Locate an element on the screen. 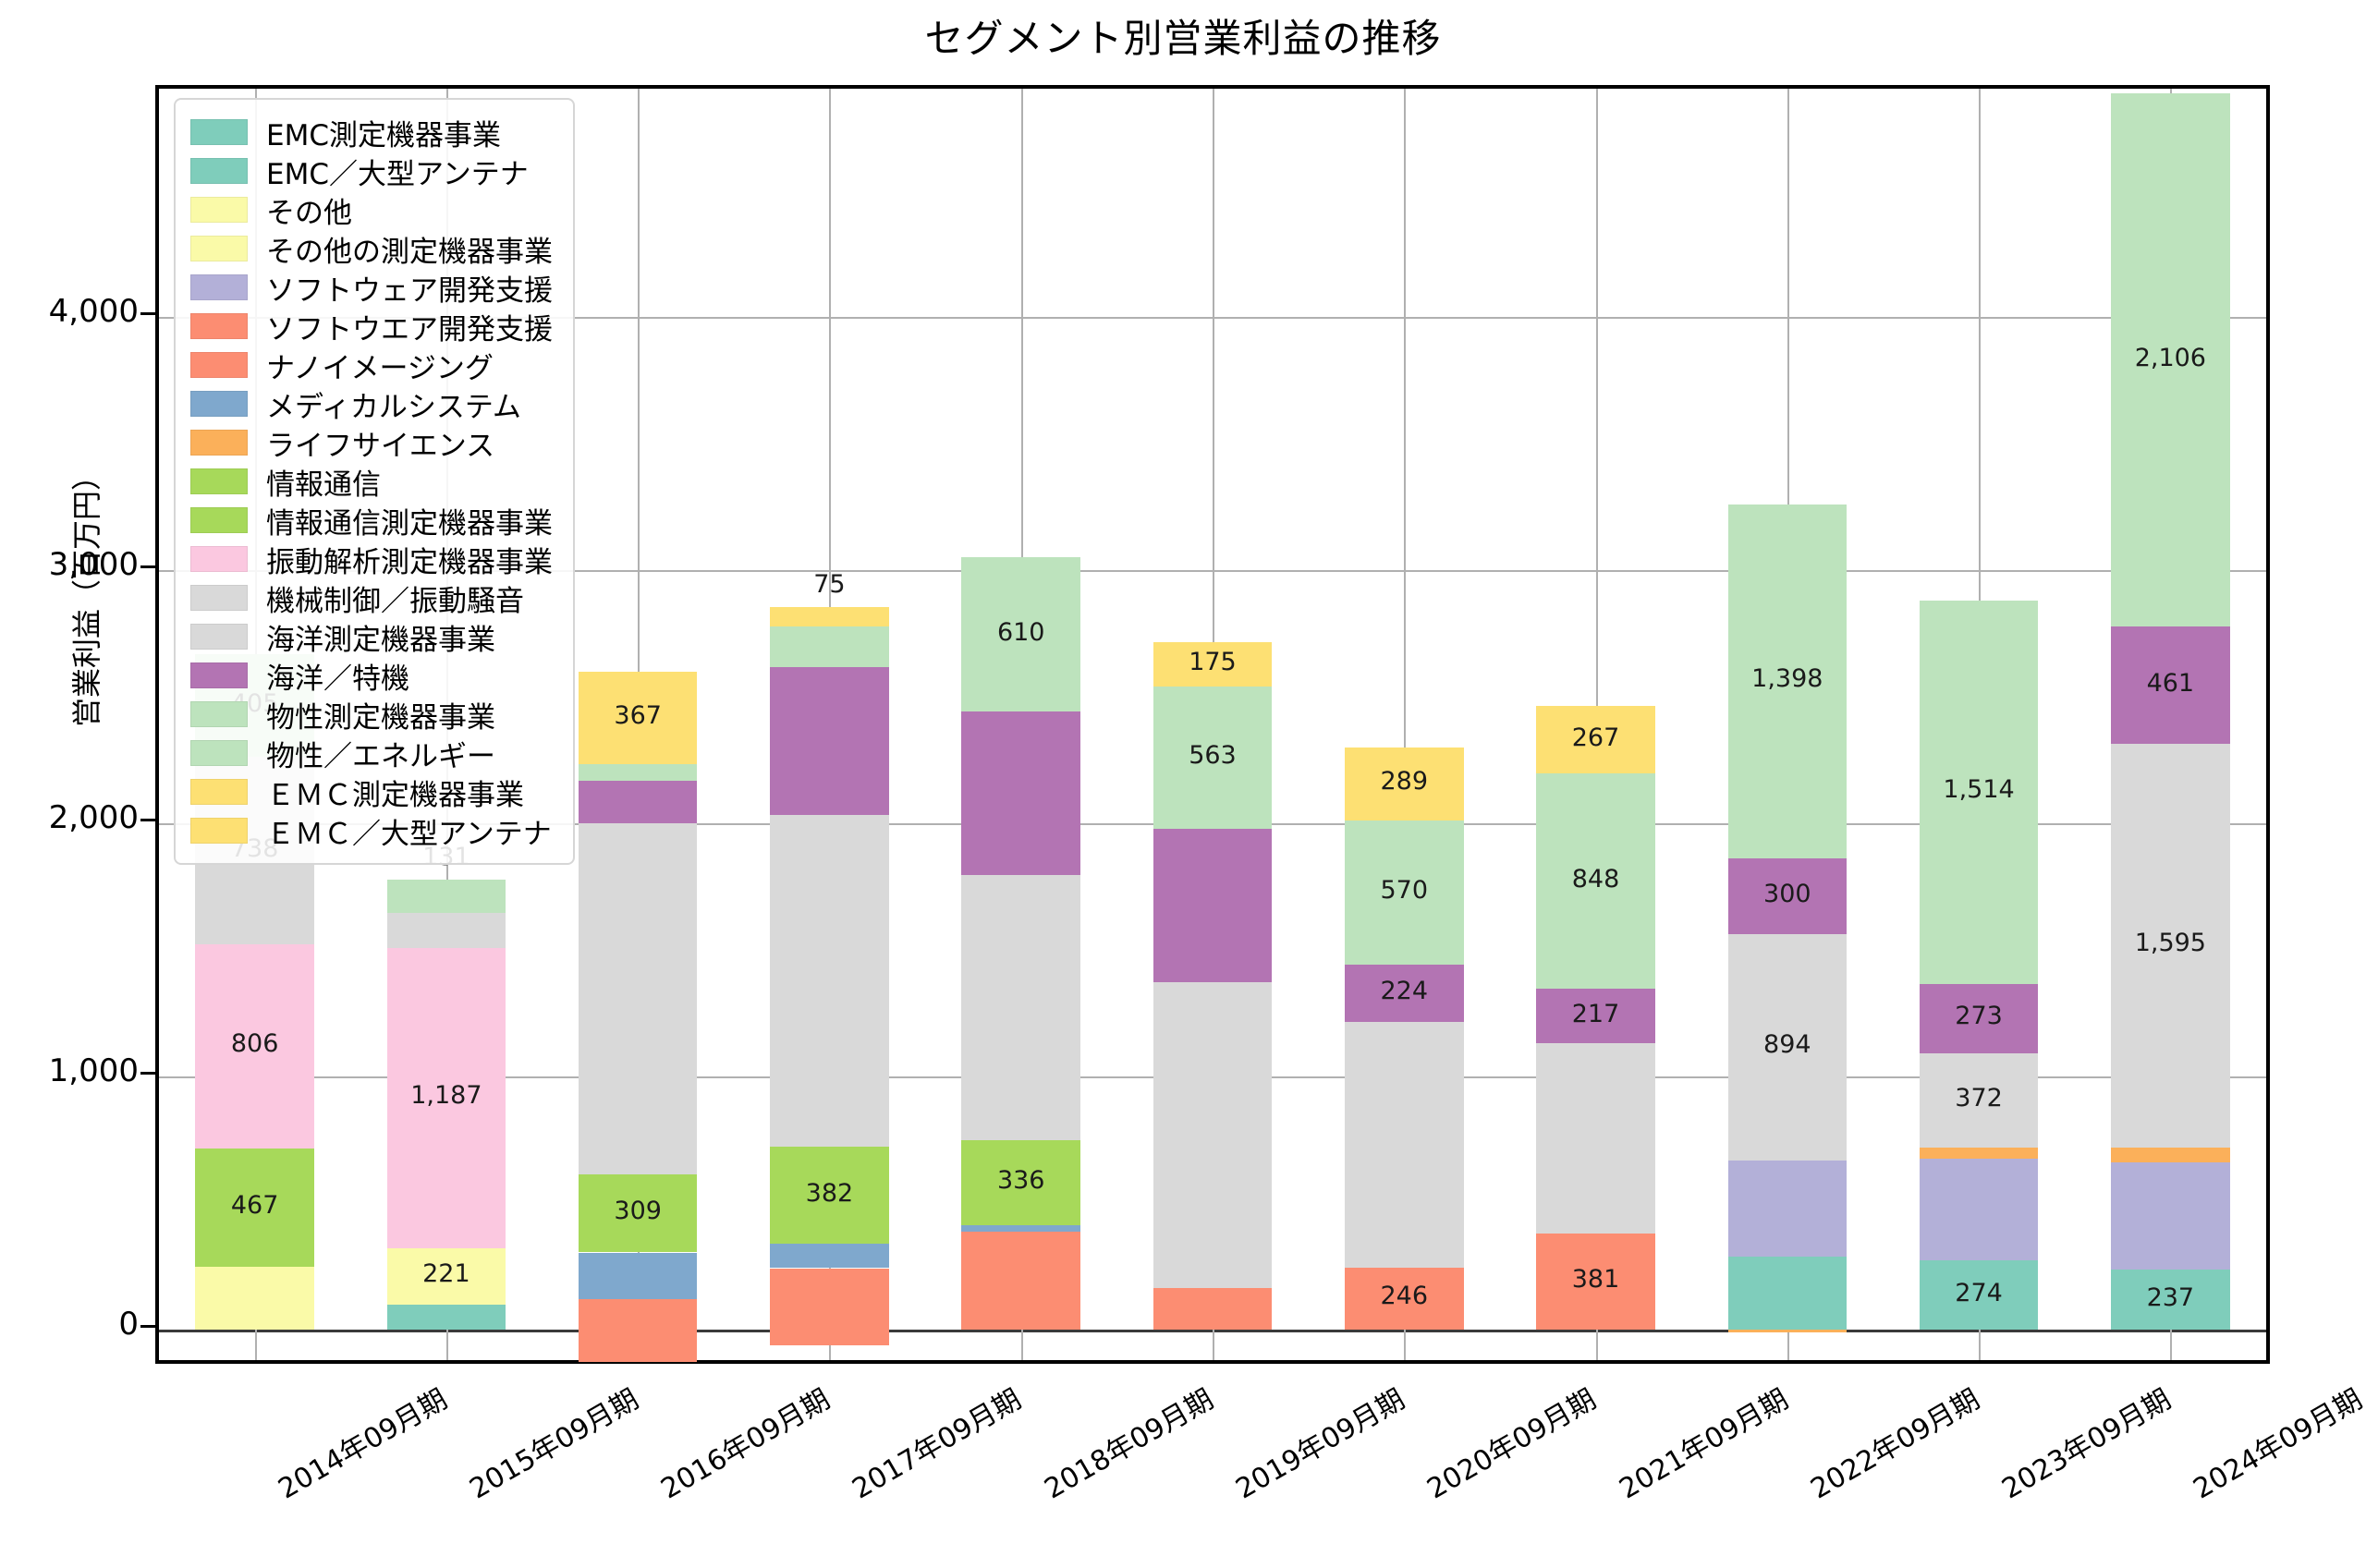 The height and width of the screenshot is (1568, 2366). bar-group: 165563175 is located at coordinates (1213, 724).